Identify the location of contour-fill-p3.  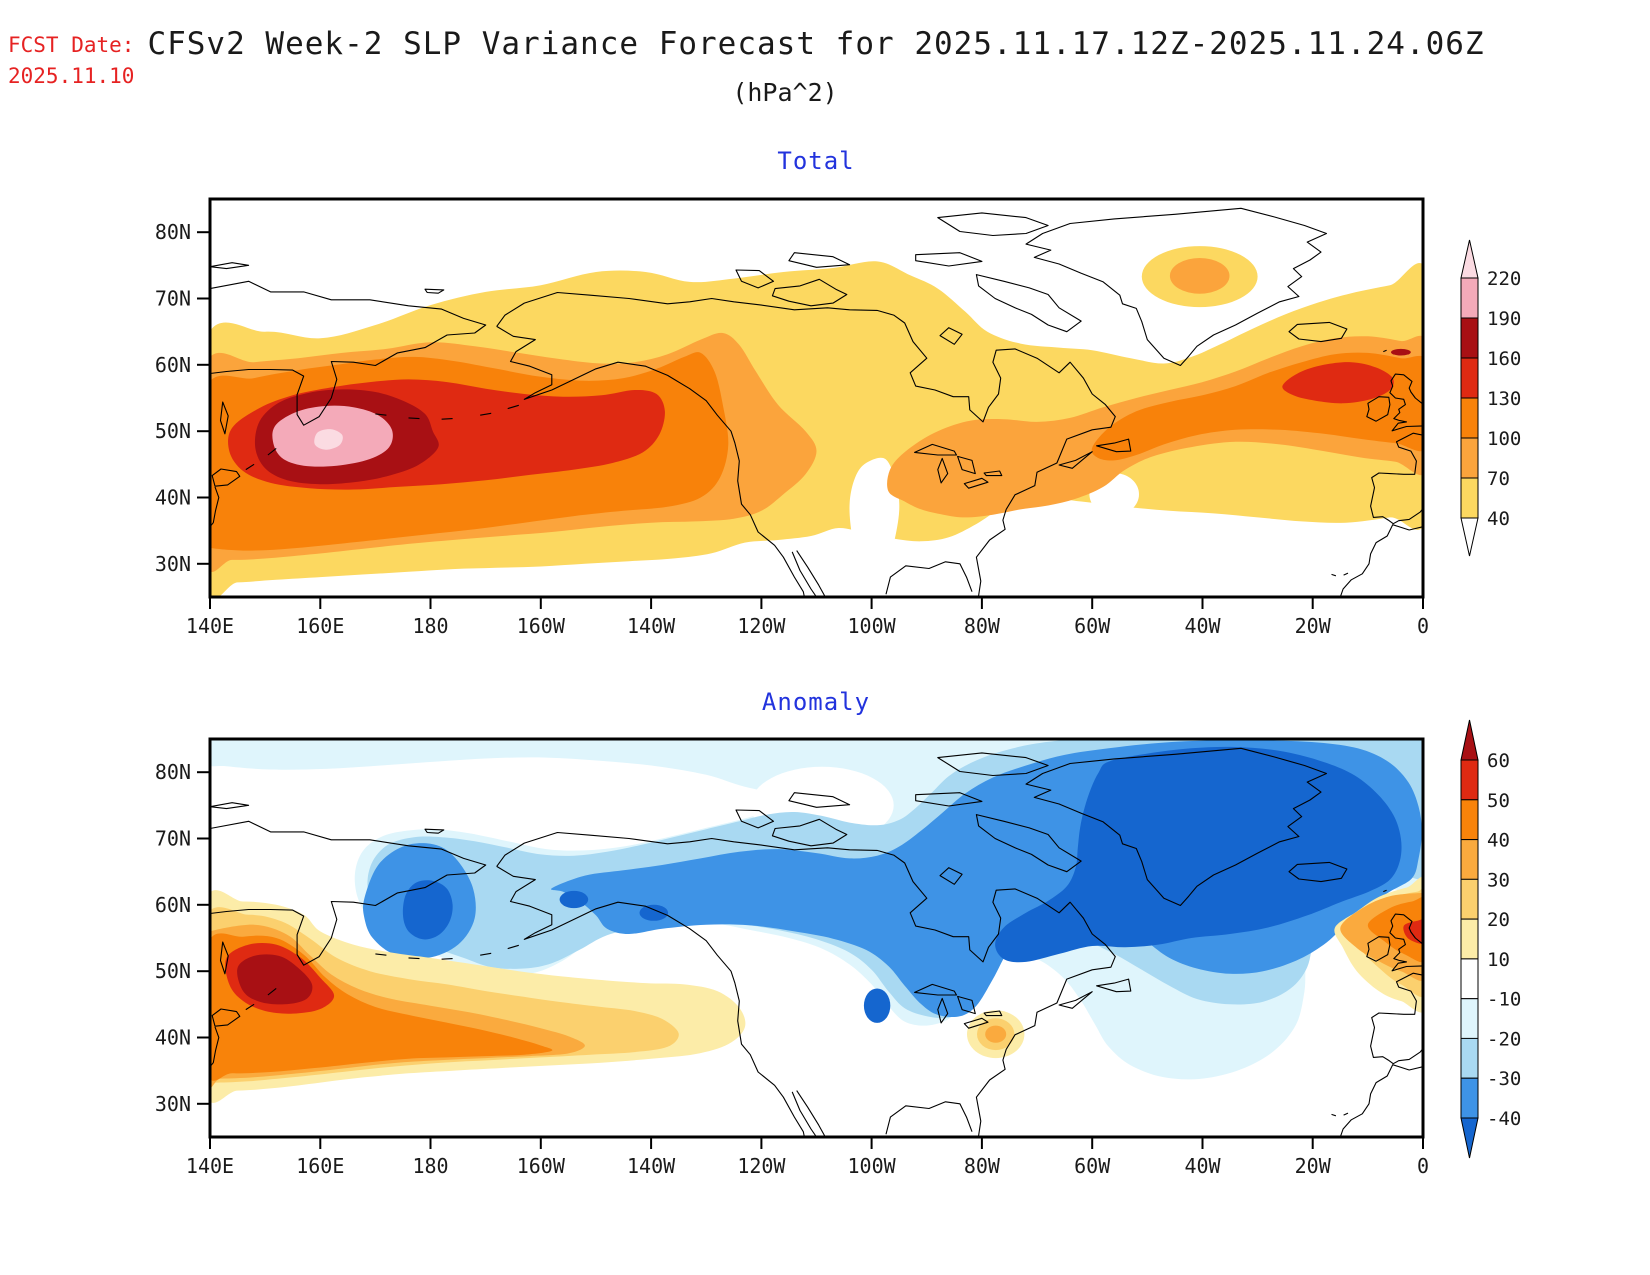
(996, 1034).